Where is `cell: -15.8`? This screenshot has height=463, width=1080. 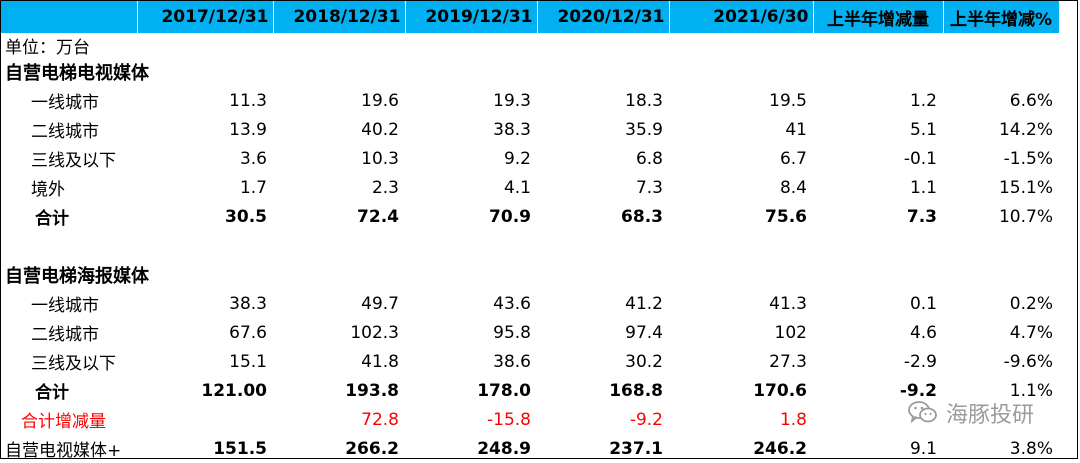
cell: -15.8 is located at coordinates (509, 419).